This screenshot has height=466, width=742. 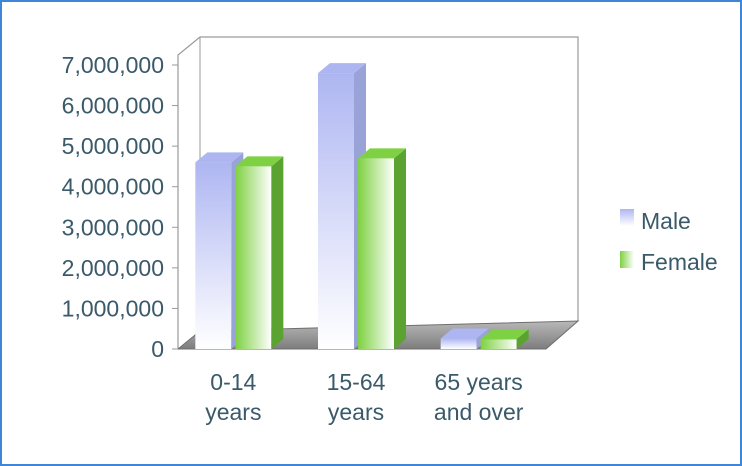 I want to click on legend-label-male: Male, so click(x=666, y=221).